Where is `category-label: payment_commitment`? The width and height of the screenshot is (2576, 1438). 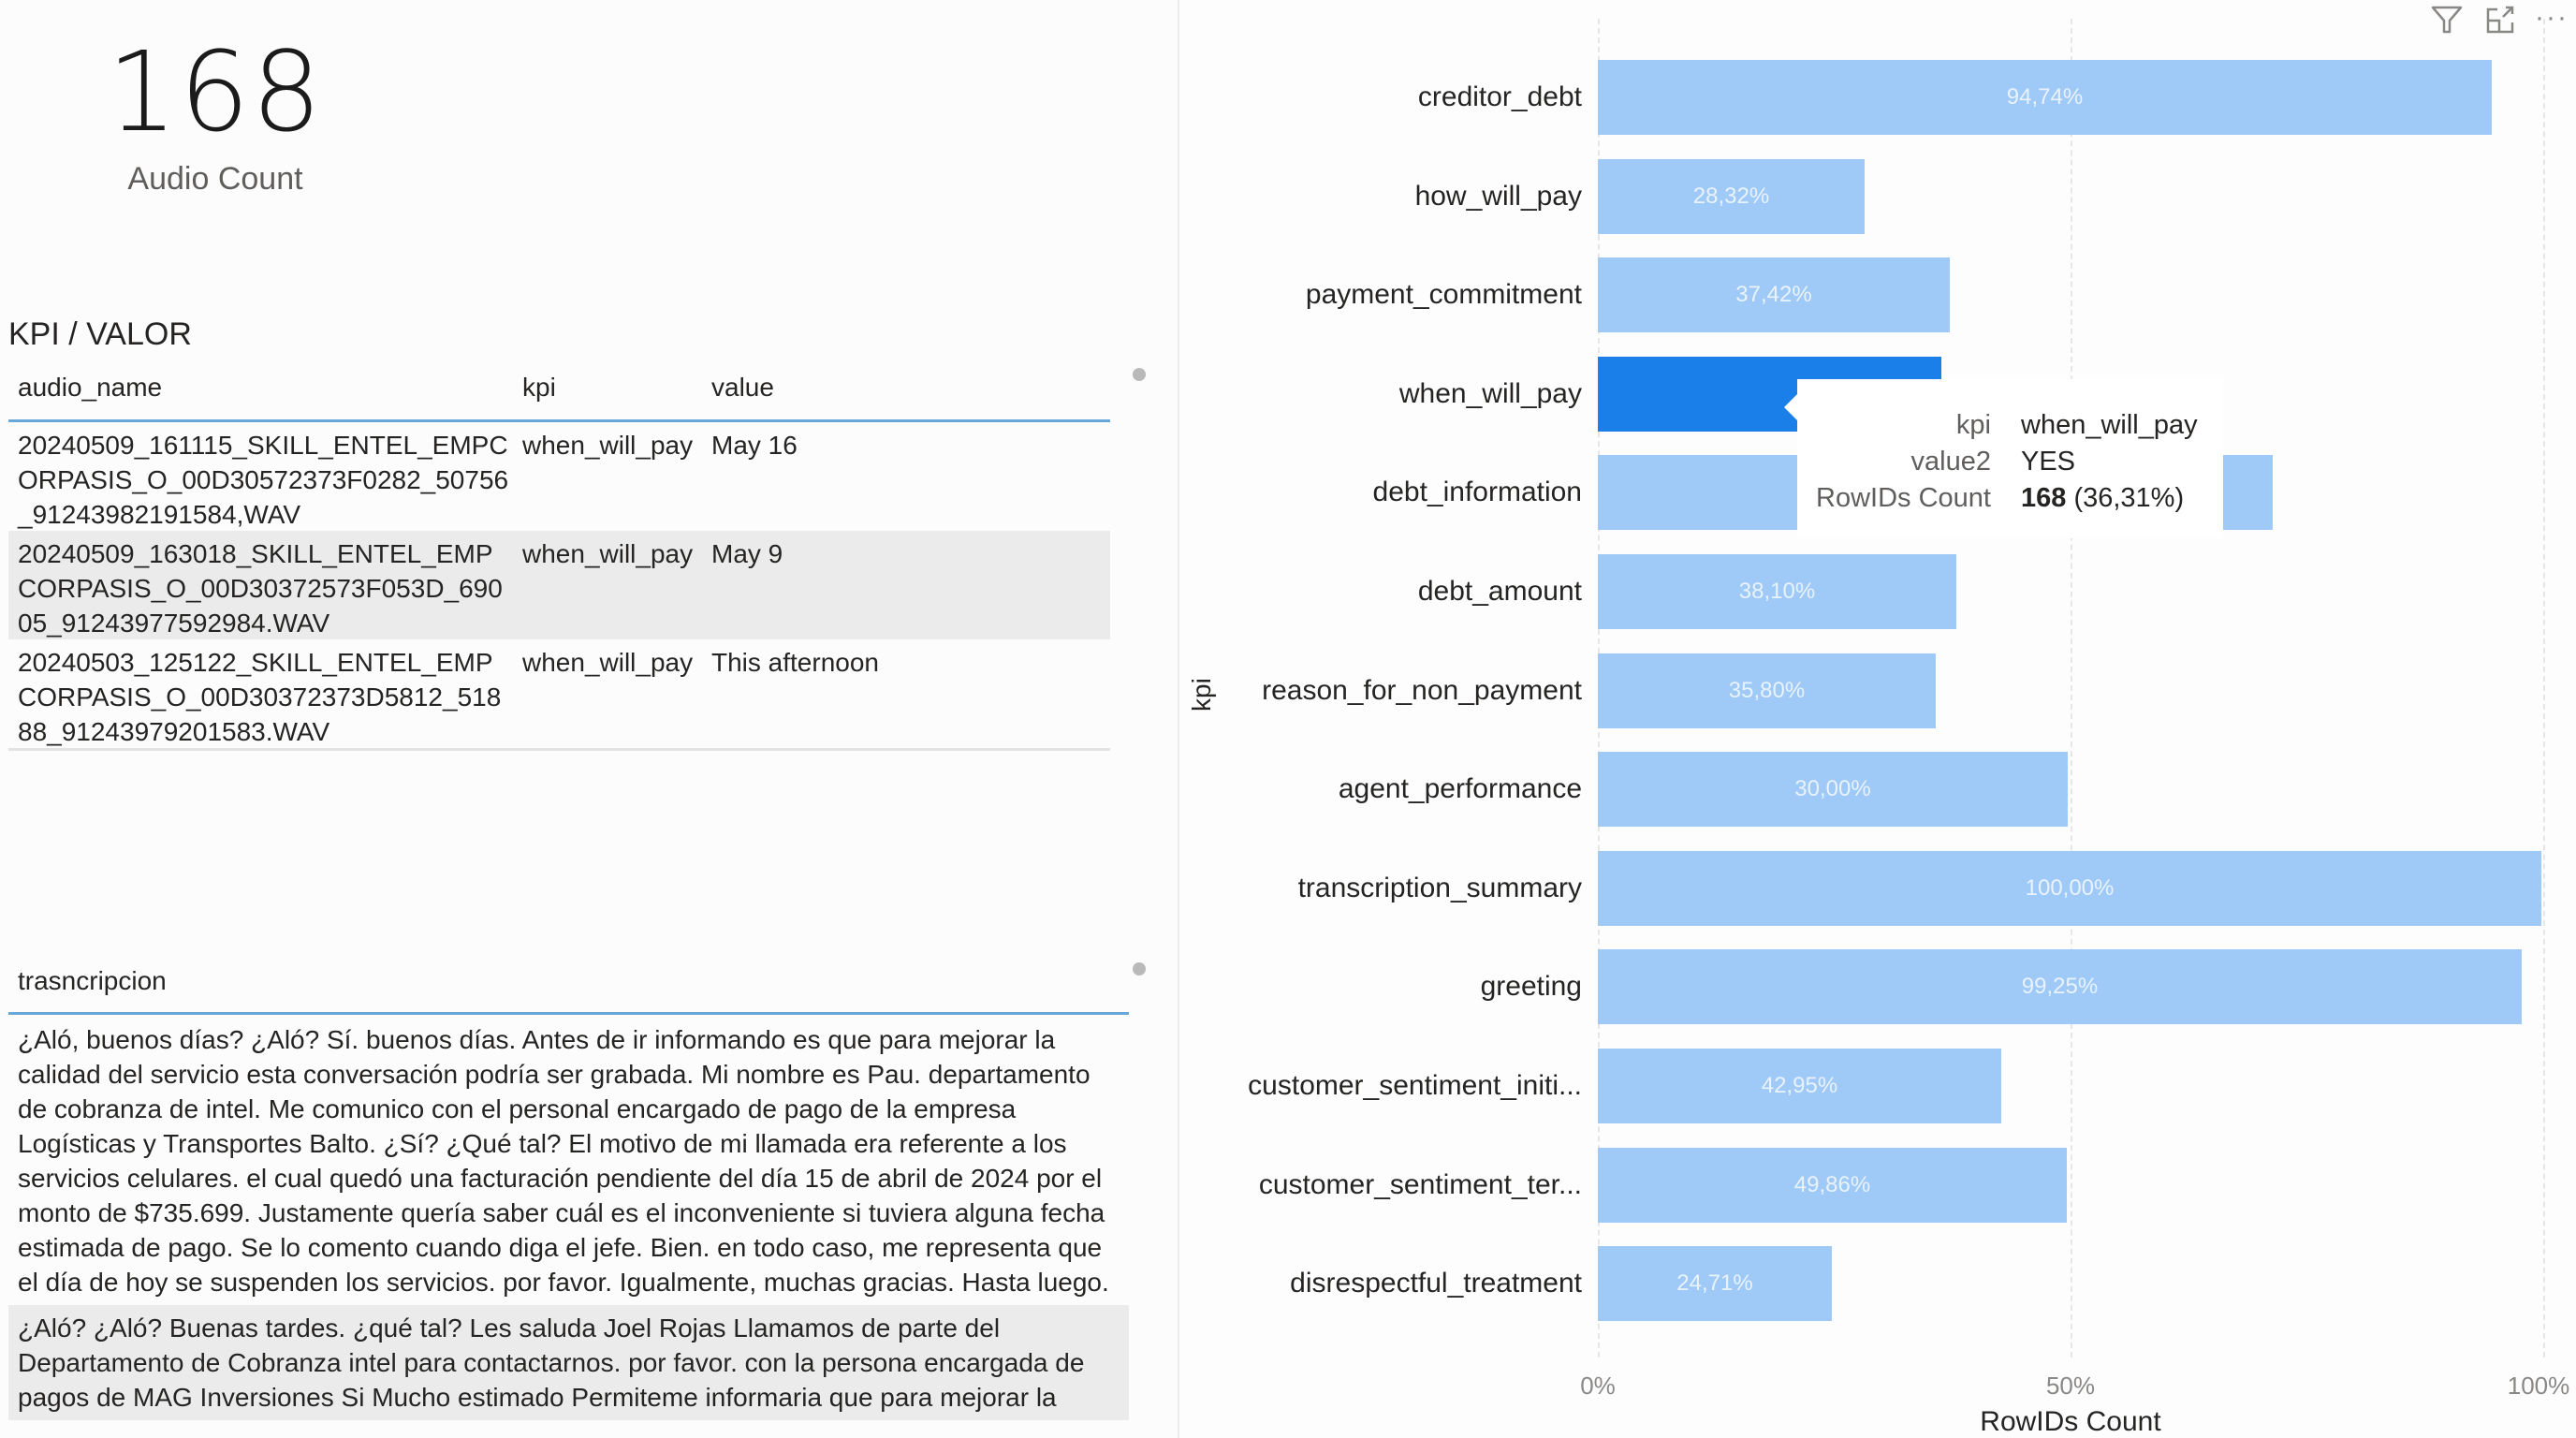 category-label: payment_commitment is located at coordinates (1443, 295).